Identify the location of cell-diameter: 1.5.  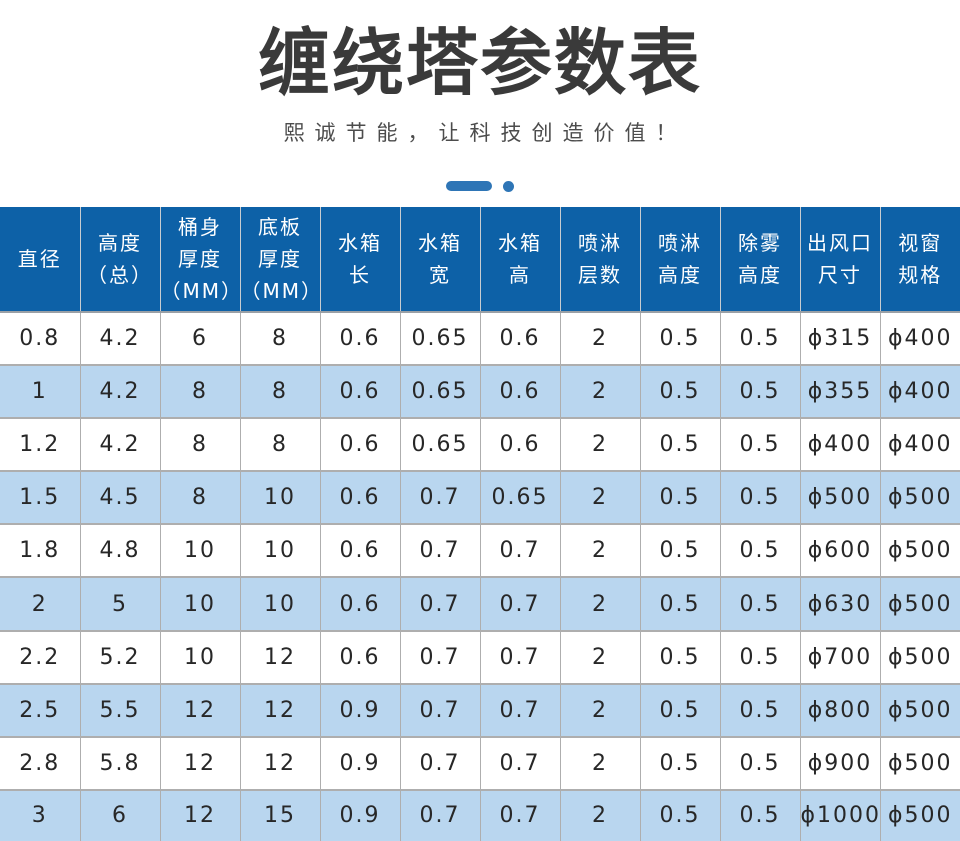
(40, 498).